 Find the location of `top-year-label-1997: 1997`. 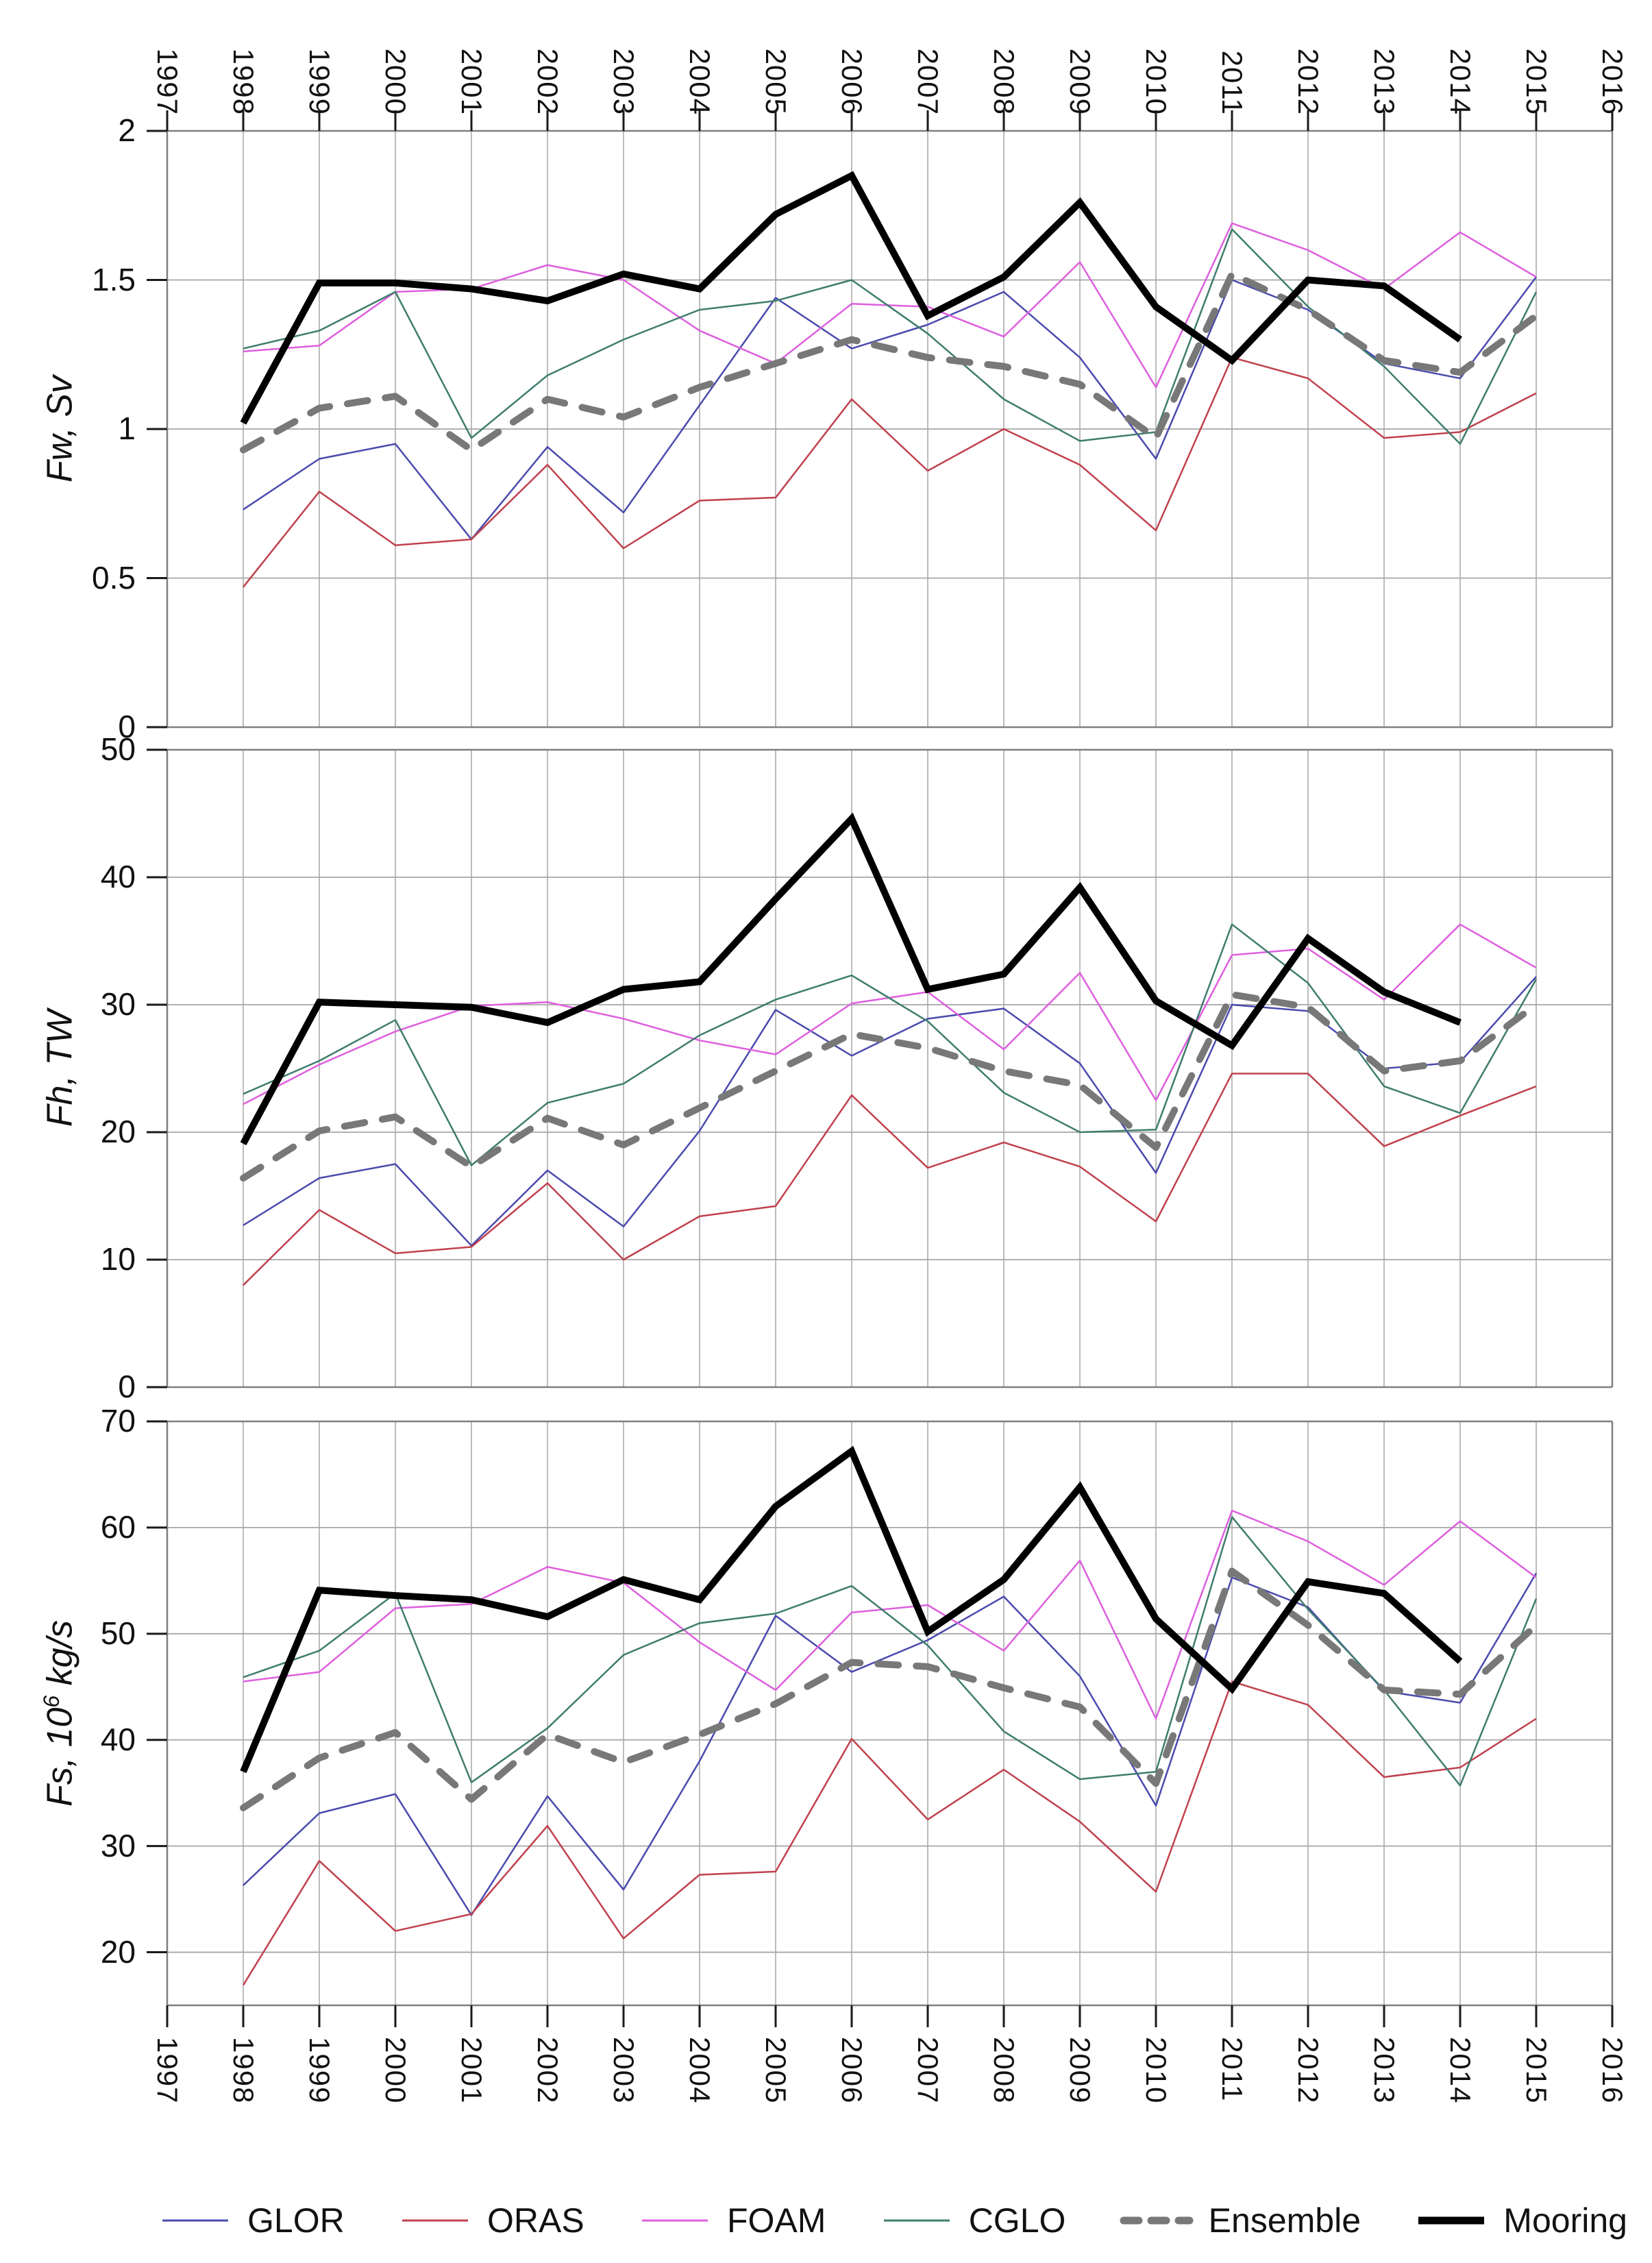

top-year-label-1997: 1997 is located at coordinates (167, 81).